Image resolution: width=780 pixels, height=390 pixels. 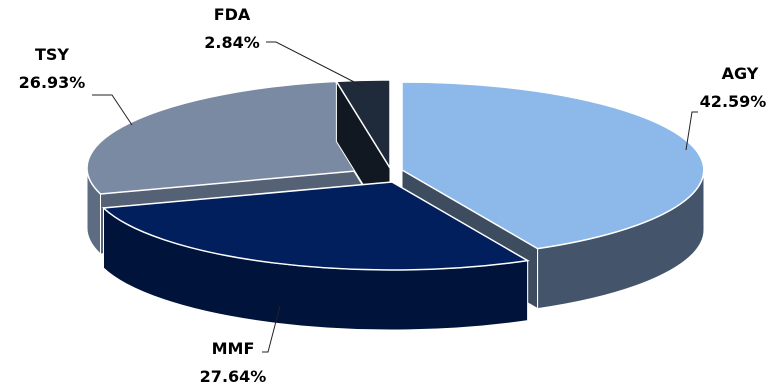 What do you see at coordinates (112, 110) in the screenshot?
I see `leader-line-tsy` at bounding box center [112, 110].